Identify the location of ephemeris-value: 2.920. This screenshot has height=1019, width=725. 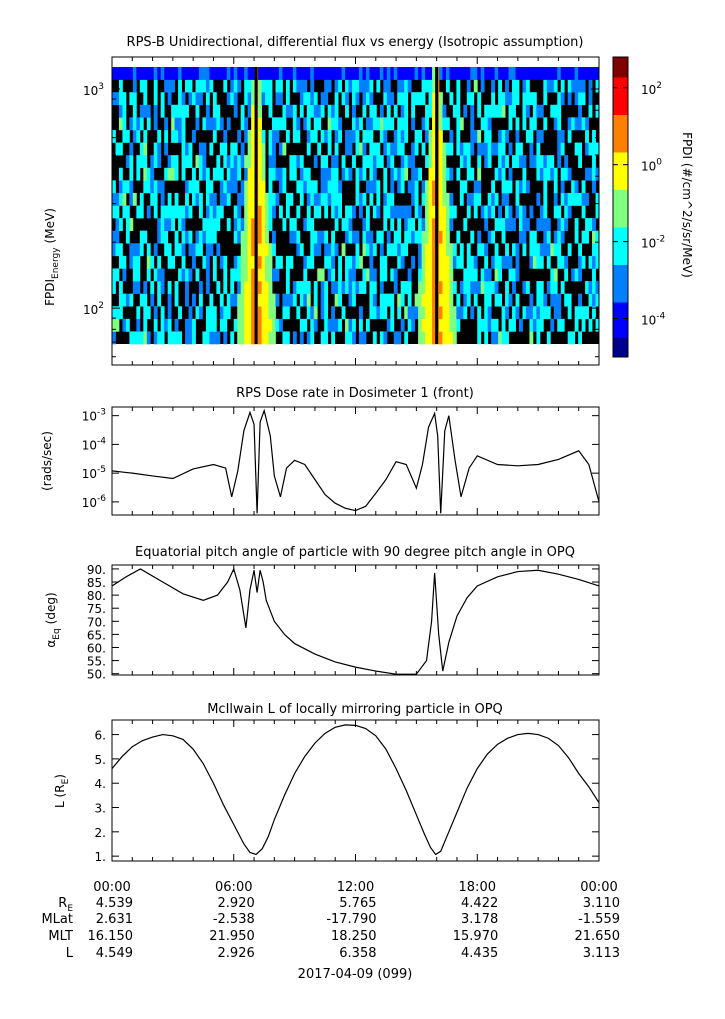
(236, 903).